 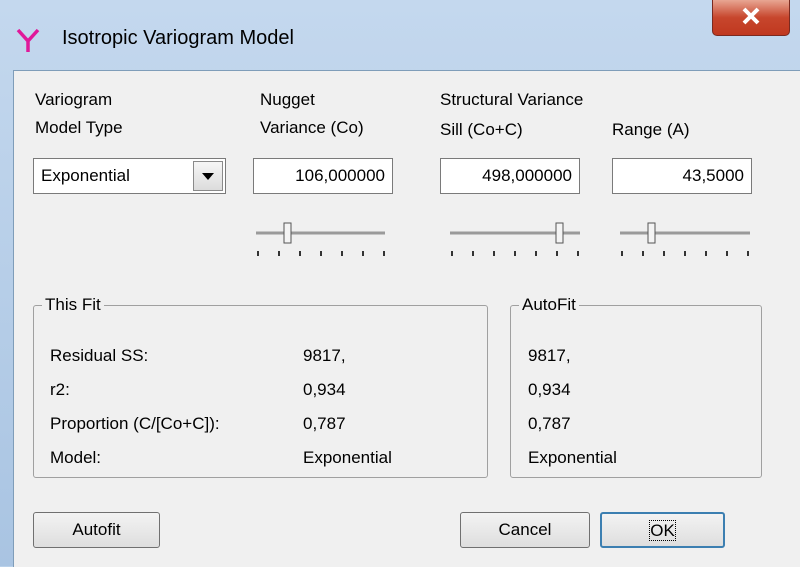 I want to click on window-title: Isotropic Variogram Model, so click(x=178, y=38).